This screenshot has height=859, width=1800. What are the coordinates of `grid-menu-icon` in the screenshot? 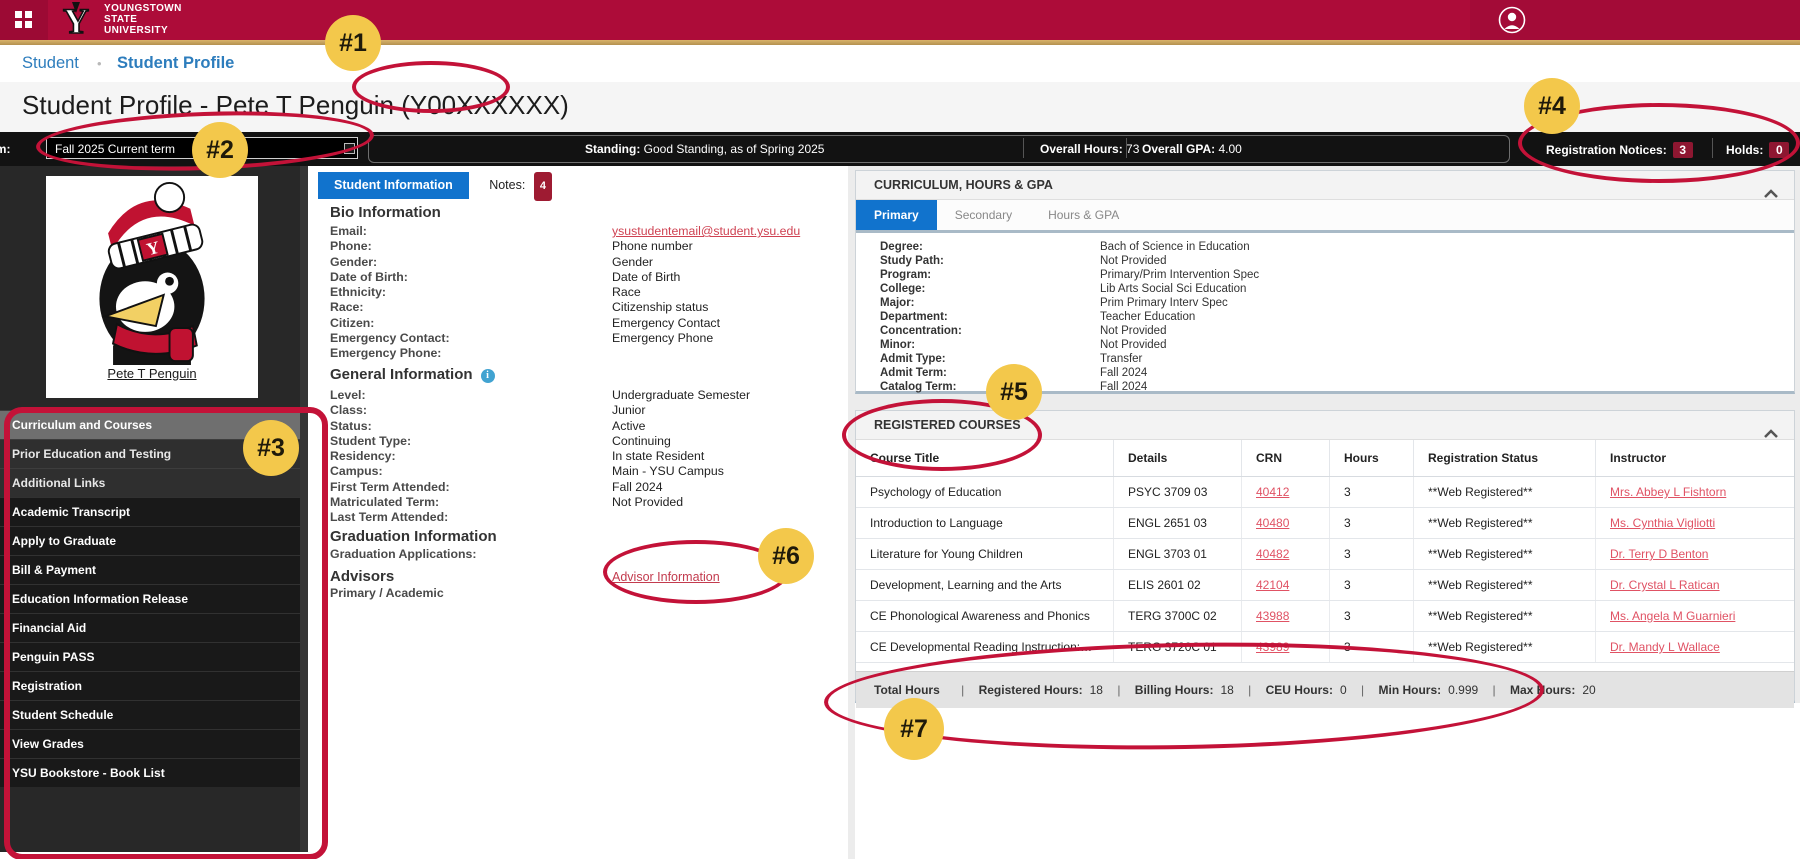 It's located at (24, 20).